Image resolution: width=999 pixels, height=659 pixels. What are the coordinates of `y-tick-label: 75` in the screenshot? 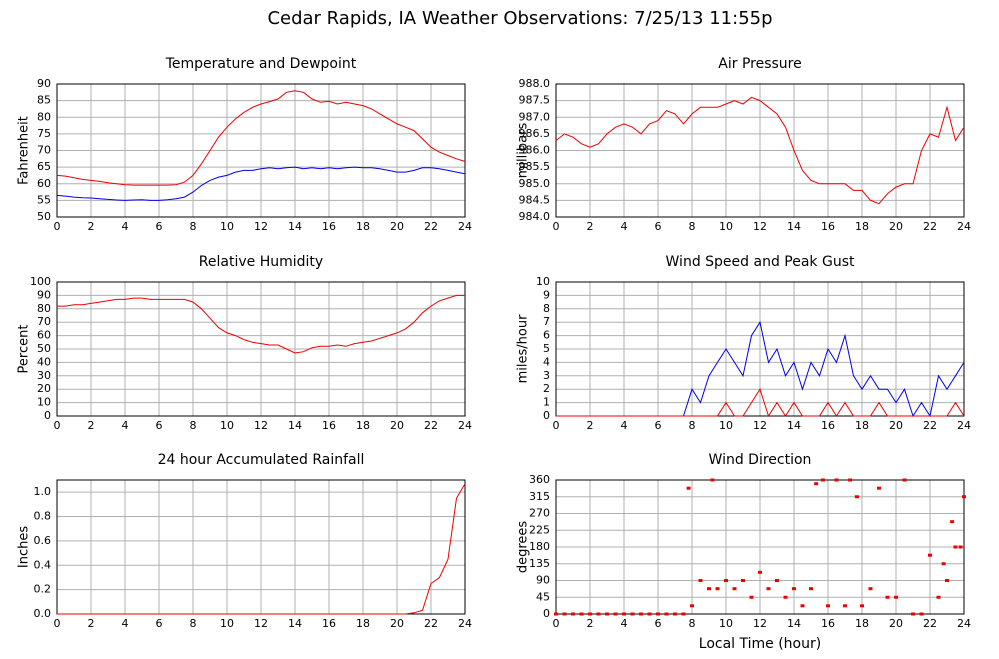 It's located at (44, 133).